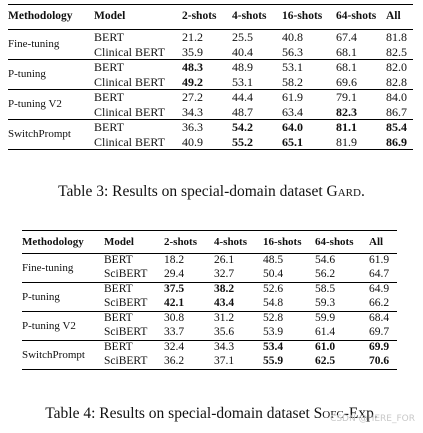  Describe the element at coordinates (242, 127) in the screenshot. I see `score-cell: 54.2` at that location.